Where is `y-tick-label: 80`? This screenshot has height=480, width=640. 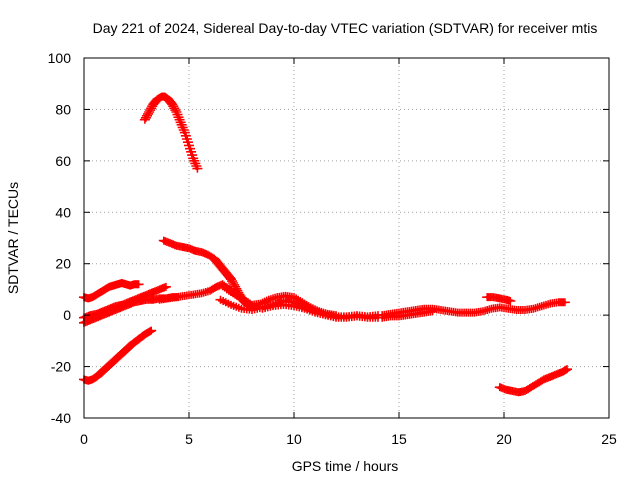 y-tick-label: 80 is located at coordinates (63, 109).